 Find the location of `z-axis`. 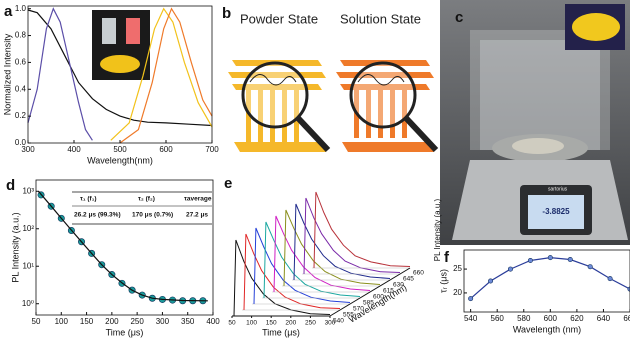

z-axis is located at coordinates (370, 292).